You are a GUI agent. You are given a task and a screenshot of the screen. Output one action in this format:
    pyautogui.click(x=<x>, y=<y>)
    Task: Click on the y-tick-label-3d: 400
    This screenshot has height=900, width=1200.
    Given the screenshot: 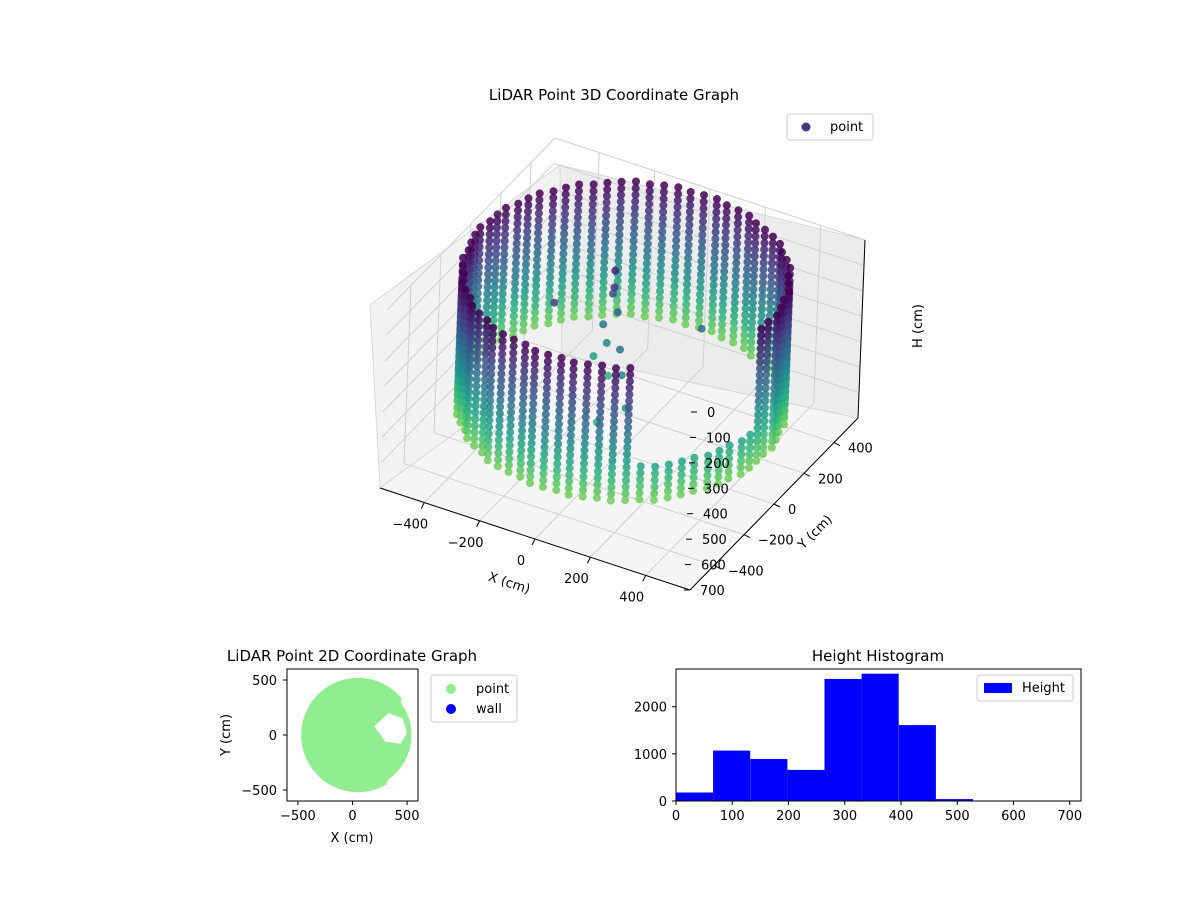 What is the action you would take?
    pyautogui.click(x=860, y=449)
    